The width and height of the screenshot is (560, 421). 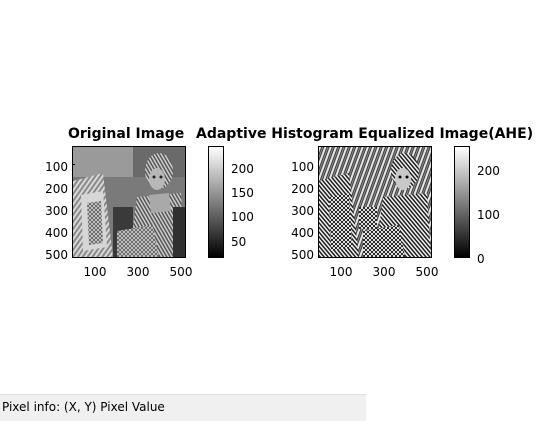 I want to click on right-ytick-label: 100, so click(x=302, y=167).